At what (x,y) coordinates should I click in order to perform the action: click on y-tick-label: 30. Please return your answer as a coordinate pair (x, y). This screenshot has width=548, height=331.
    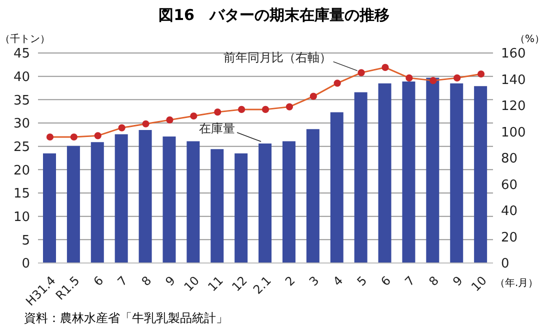
    Looking at the image, I should click on (21, 124).